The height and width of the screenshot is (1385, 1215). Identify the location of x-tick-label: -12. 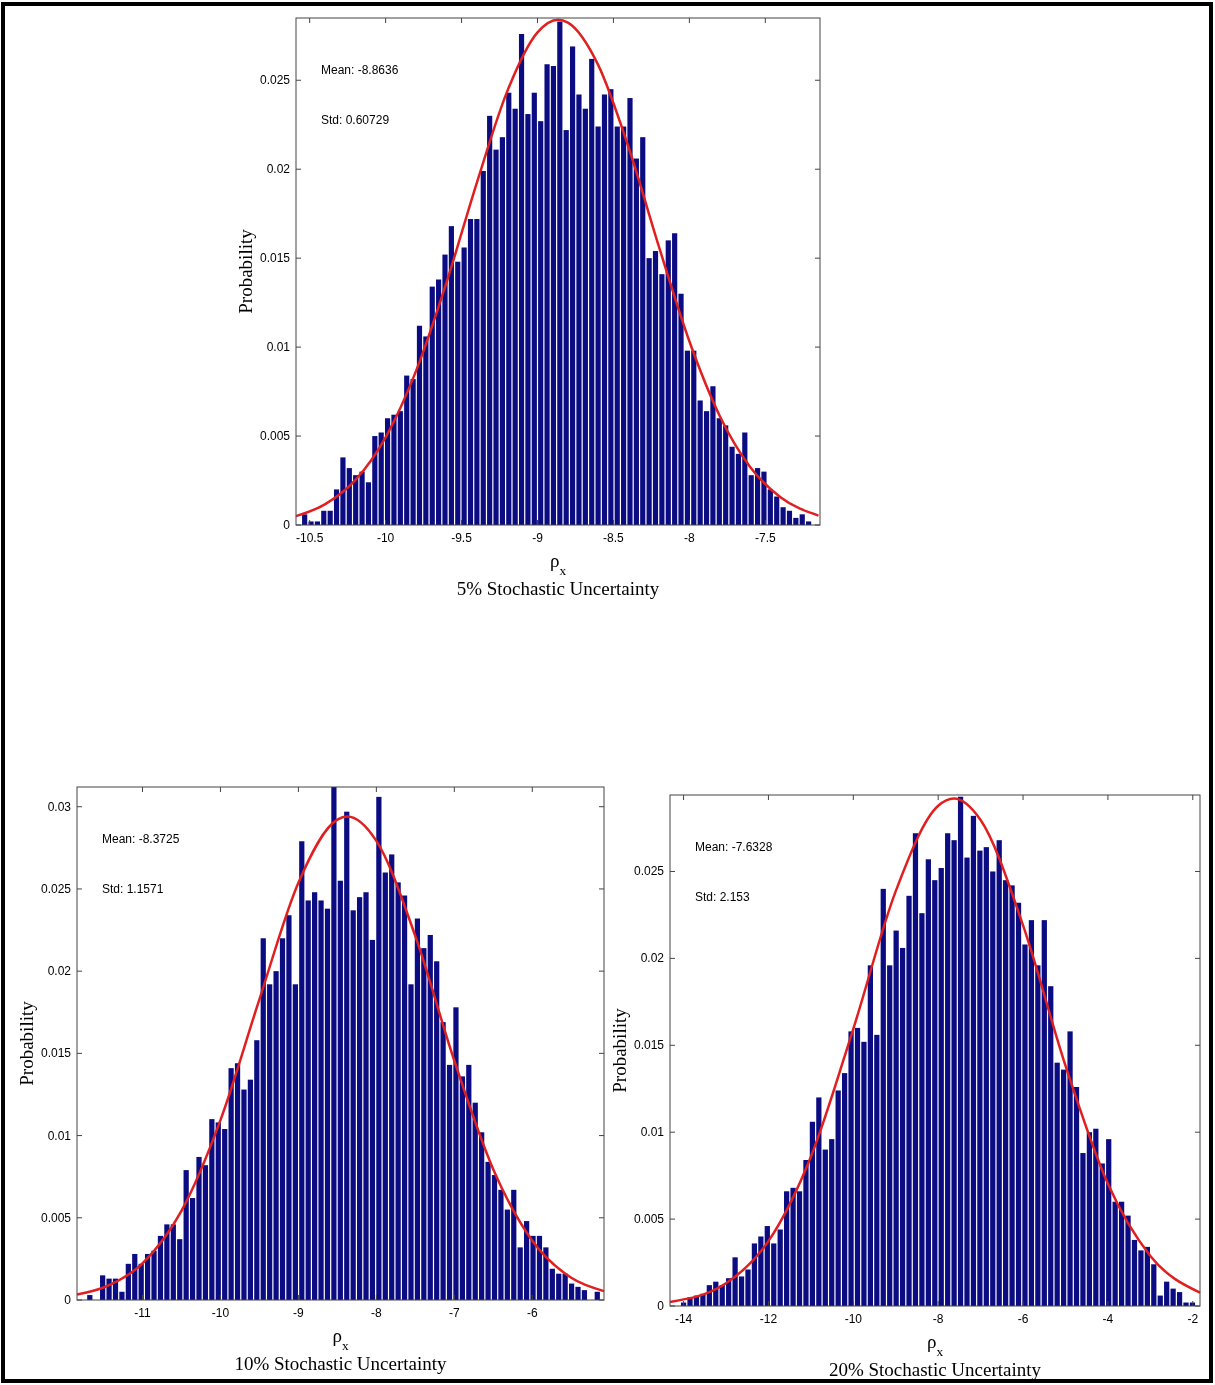
(768, 1319).